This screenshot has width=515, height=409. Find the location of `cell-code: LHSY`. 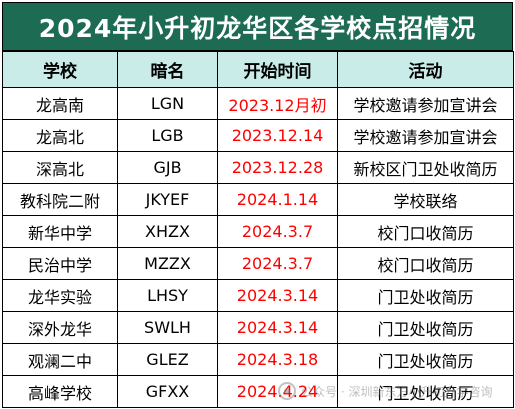

cell-code: LHSY is located at coordinates (167, 295).